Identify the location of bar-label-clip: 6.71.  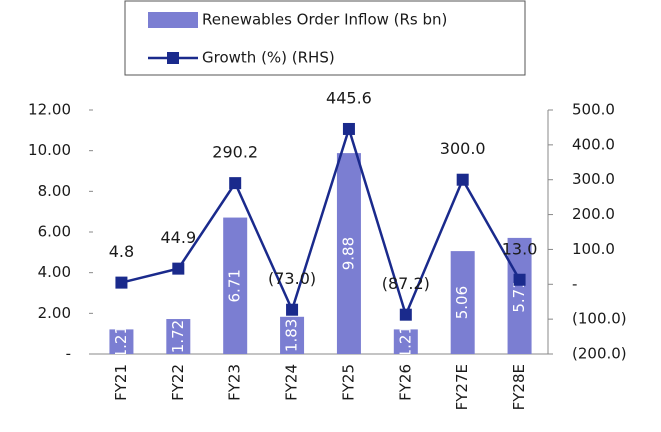
(235, 285).